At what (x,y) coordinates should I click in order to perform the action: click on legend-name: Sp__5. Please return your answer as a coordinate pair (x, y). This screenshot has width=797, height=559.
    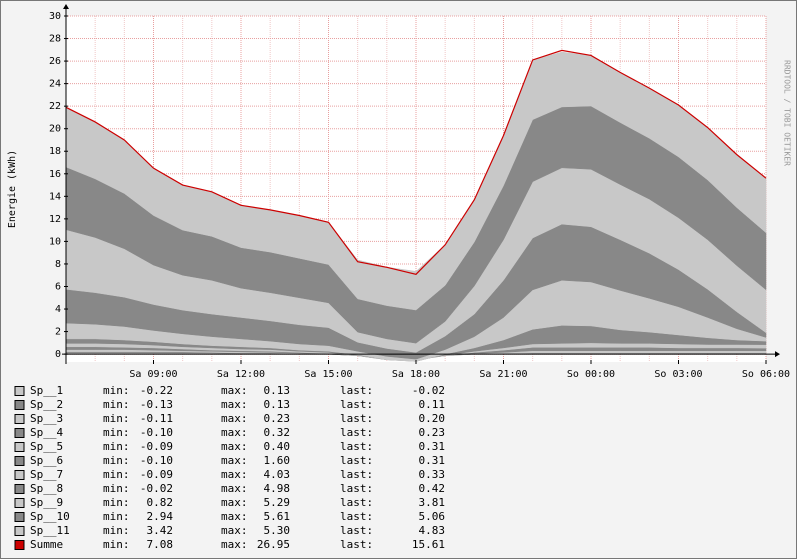
    Looking at the image, I should click on (46, 446).